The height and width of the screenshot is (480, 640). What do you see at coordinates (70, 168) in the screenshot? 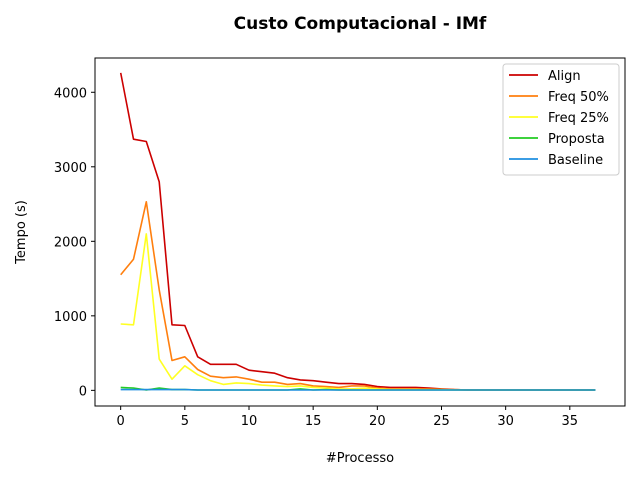
I see `y-tick-label: 3000` at bounding box center [70, 168].